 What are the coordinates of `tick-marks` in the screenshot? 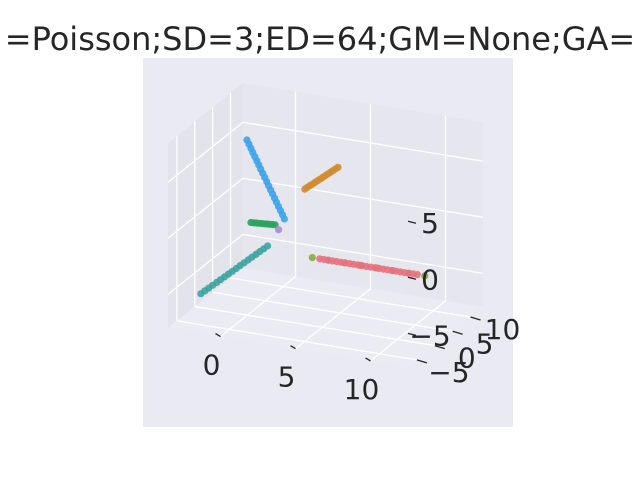 It's located at (348, 292).